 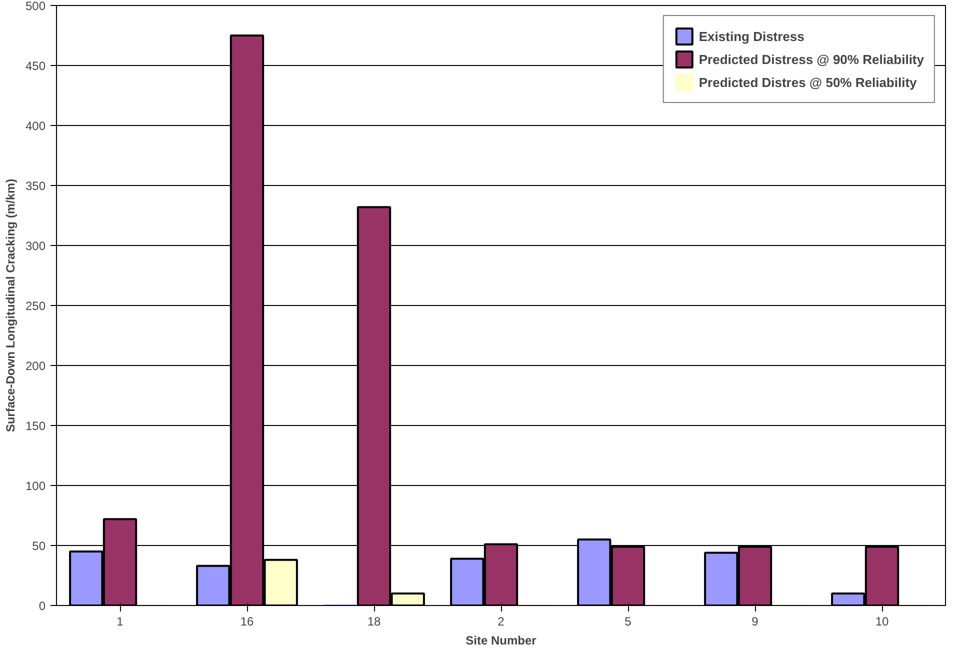 I want to click on legend-label: Predicted Distress @ 90% Reliability, so click(x=811, y=59).